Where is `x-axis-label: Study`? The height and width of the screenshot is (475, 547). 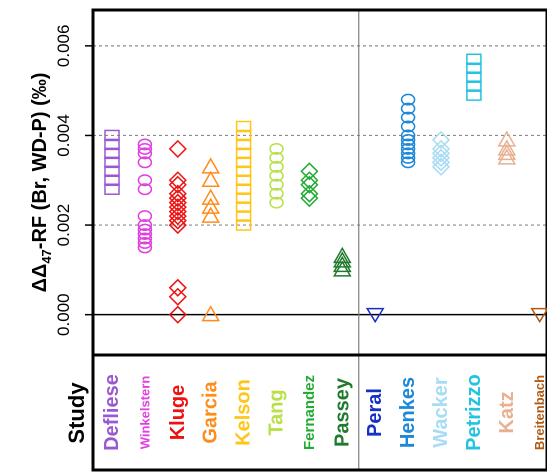 x-axis-label: Study is located at coordinates (76, 413).